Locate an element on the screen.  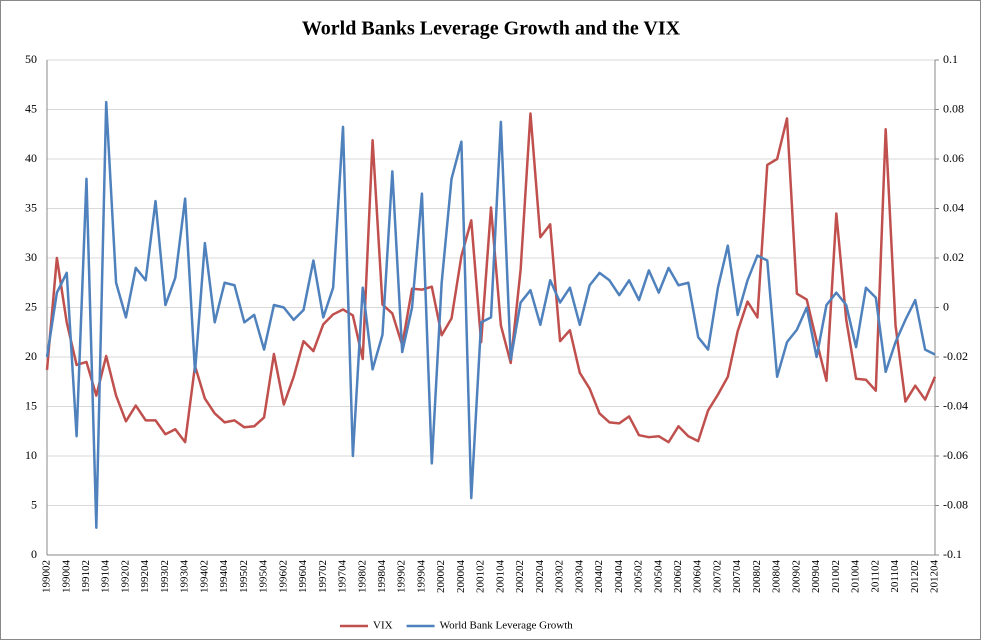
y-tick-label: 50 is located at coordinates (31, 59).